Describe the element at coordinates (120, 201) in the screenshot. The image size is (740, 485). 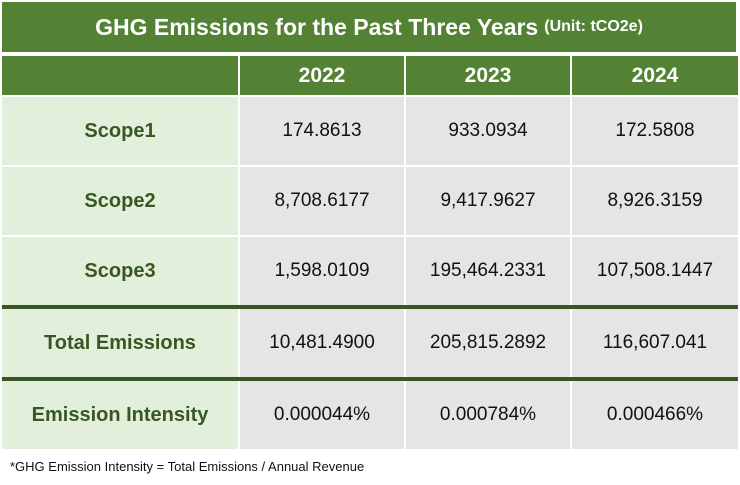
I see `row-label-scope2: Scope2` at that location.